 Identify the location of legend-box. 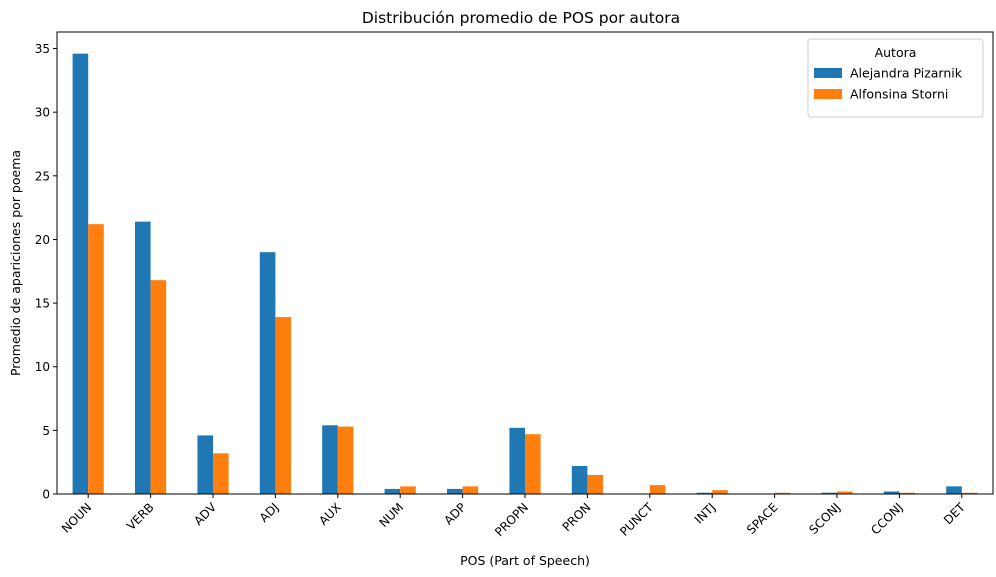
(895, 78).